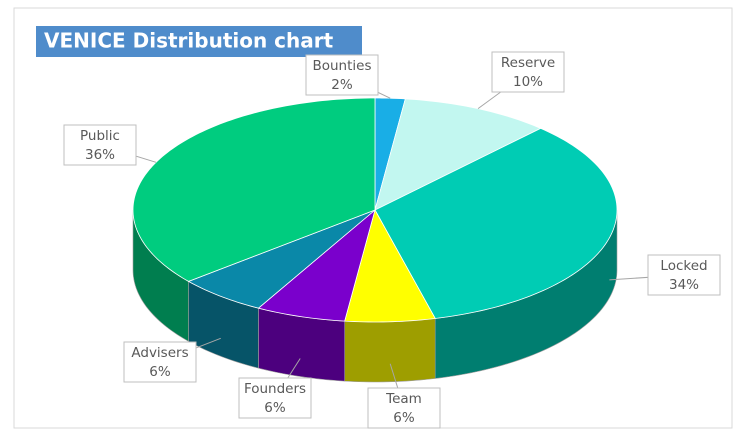  I want to click on category-label: Bounties, so click(341, 66).